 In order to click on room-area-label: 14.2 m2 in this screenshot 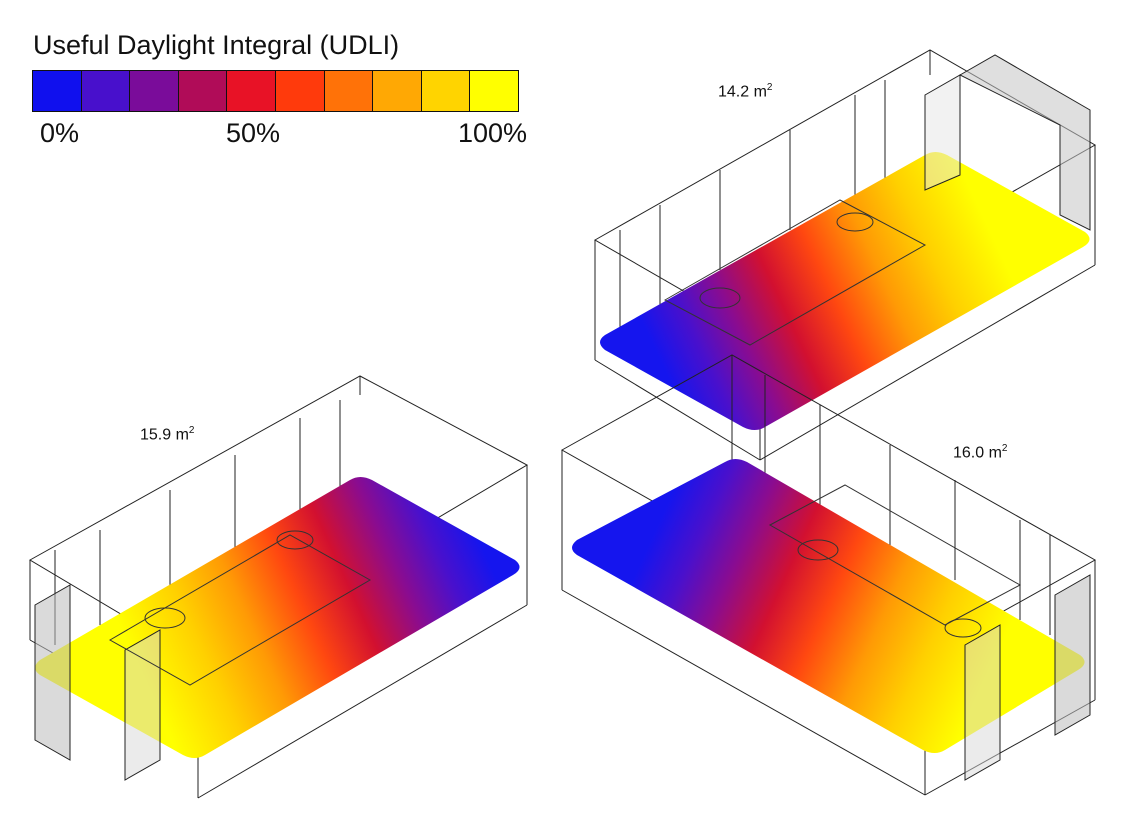, I will do `click(745, 91)`.